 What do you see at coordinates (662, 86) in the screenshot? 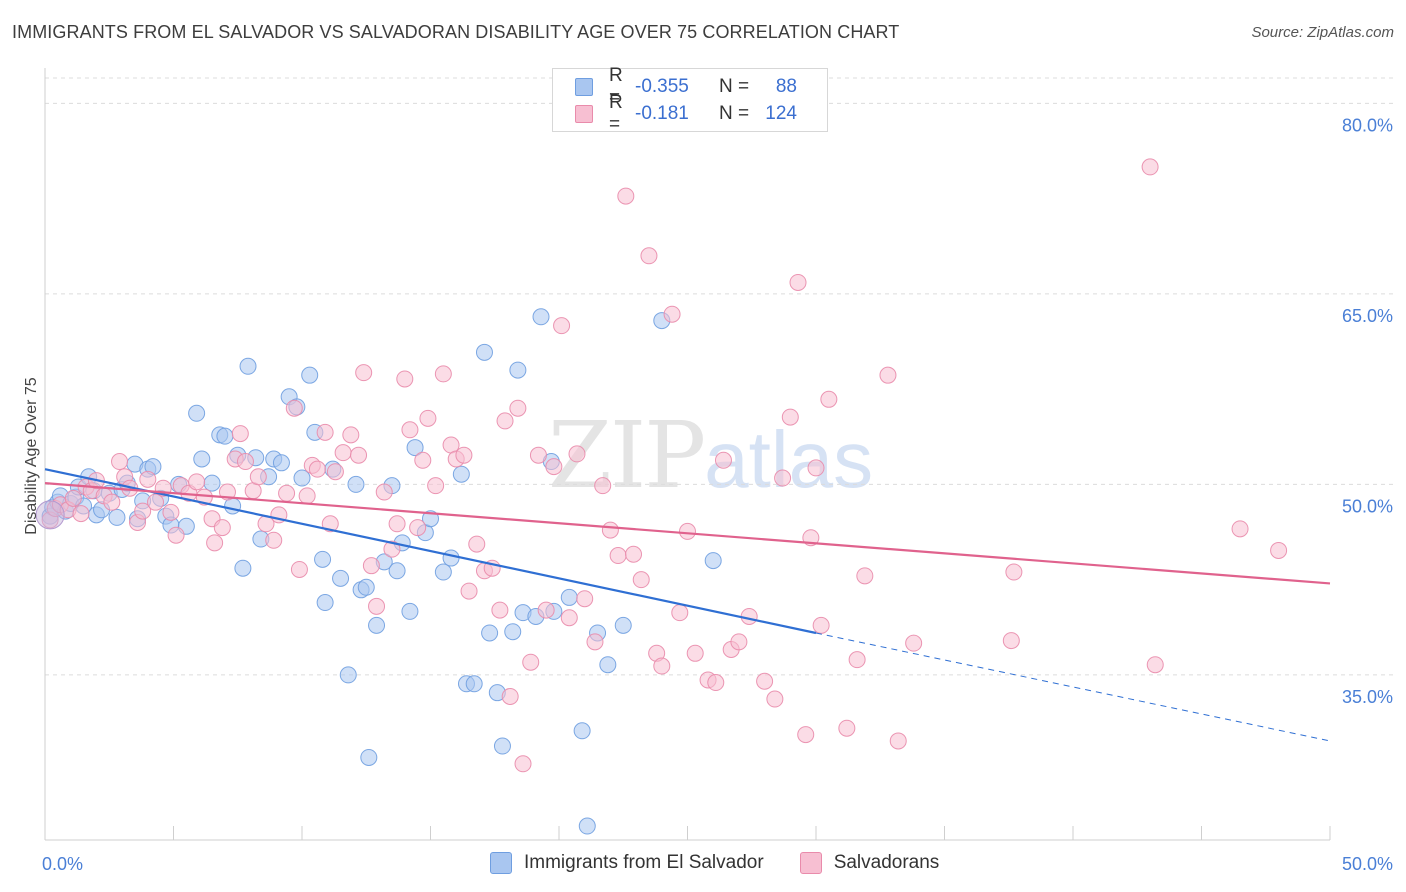
I see `legend-r-value: -0.355` at bounding box center [662, 86].